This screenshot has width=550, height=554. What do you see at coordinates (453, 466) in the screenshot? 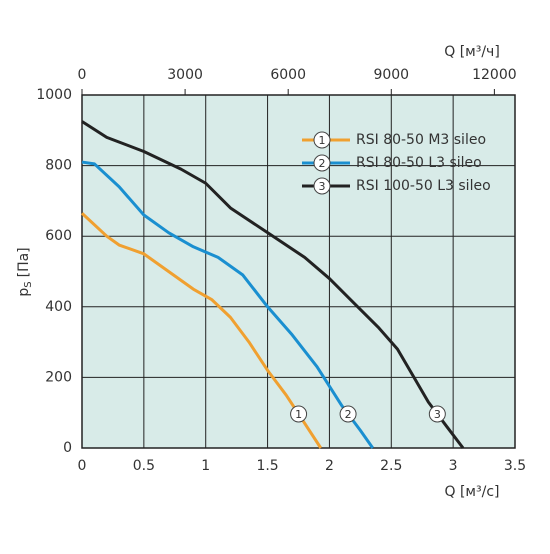
I see `x-tick-label: 3` at bounding box center [453, 466].